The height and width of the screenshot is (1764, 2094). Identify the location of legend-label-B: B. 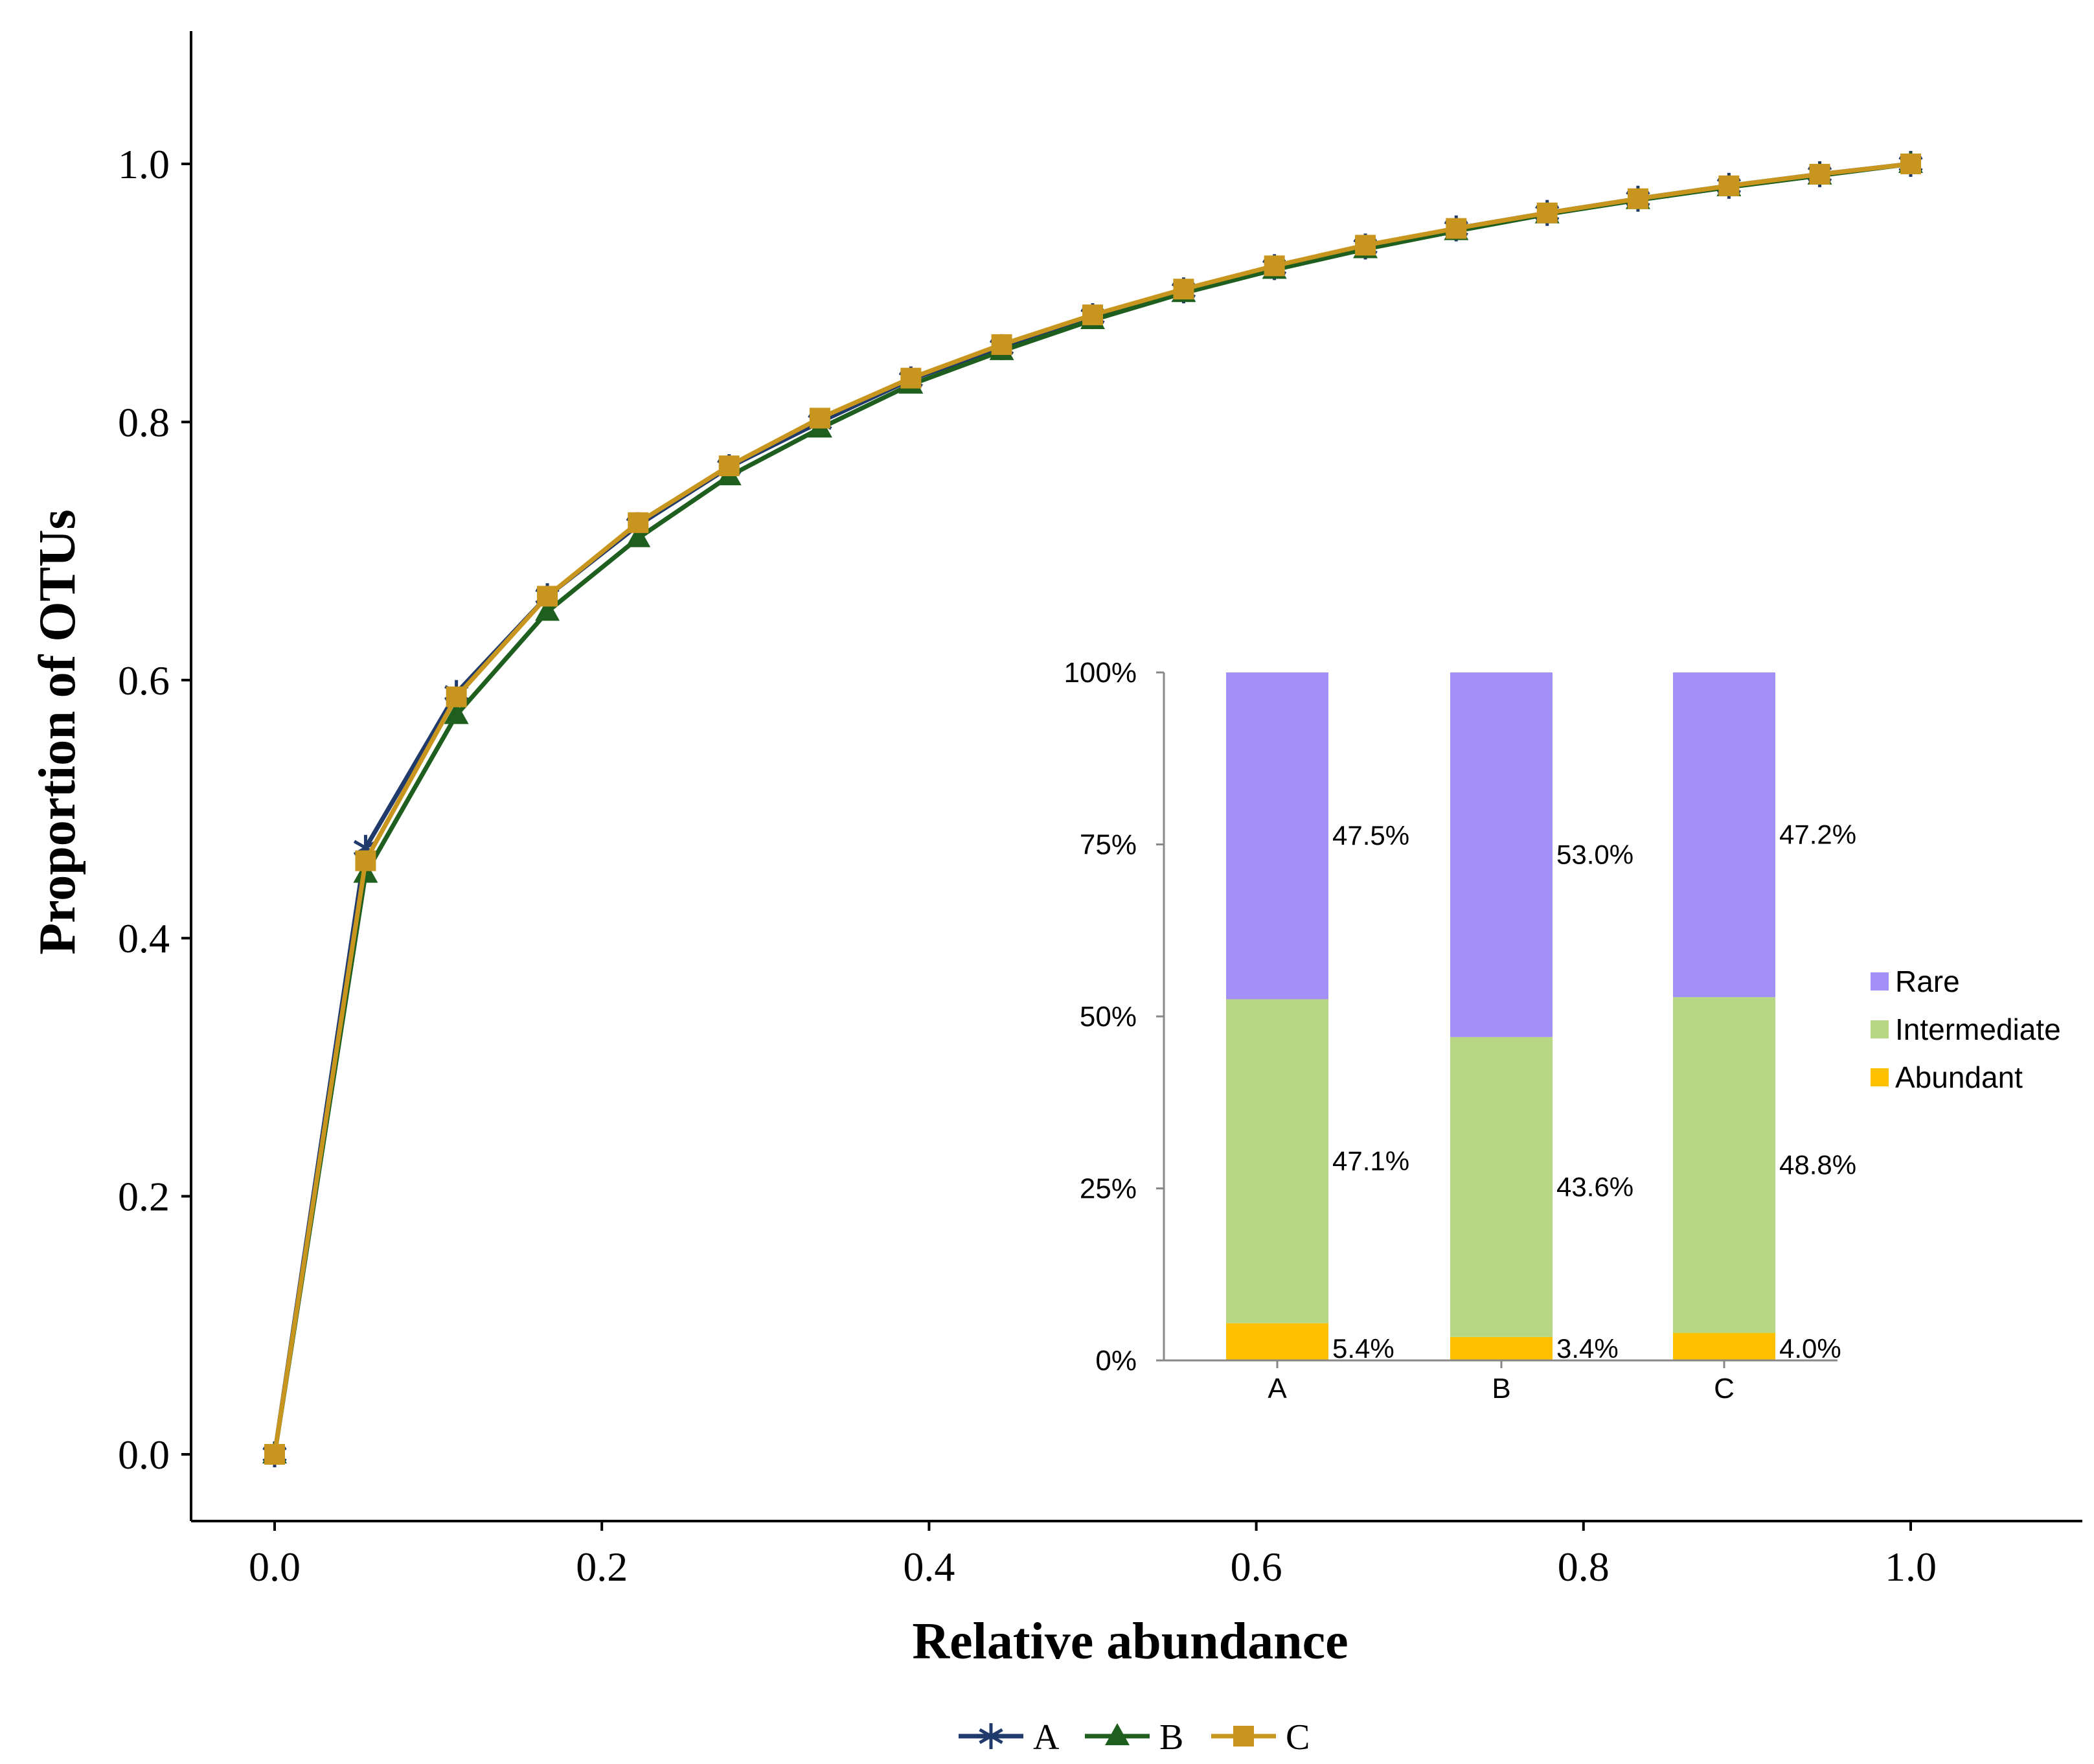
(1171, 1737).